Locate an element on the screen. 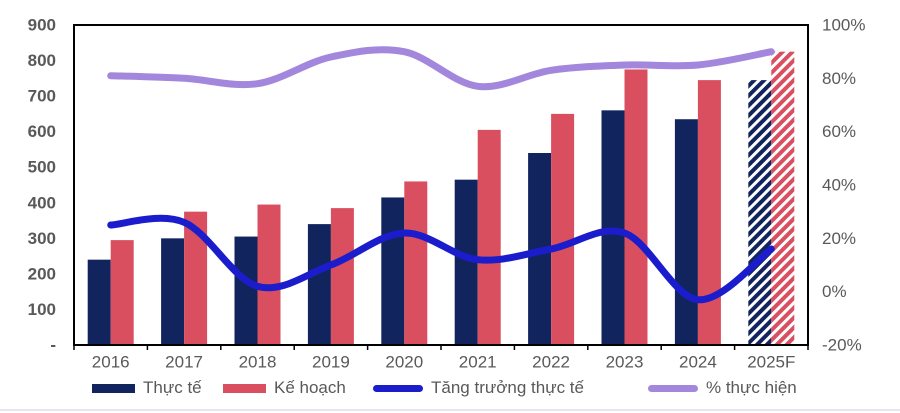 The width and height of the screenshot is (900, 413). legend-label-tang-truong: Tăng trưởng thực tế is located at coordinates (507, 387).